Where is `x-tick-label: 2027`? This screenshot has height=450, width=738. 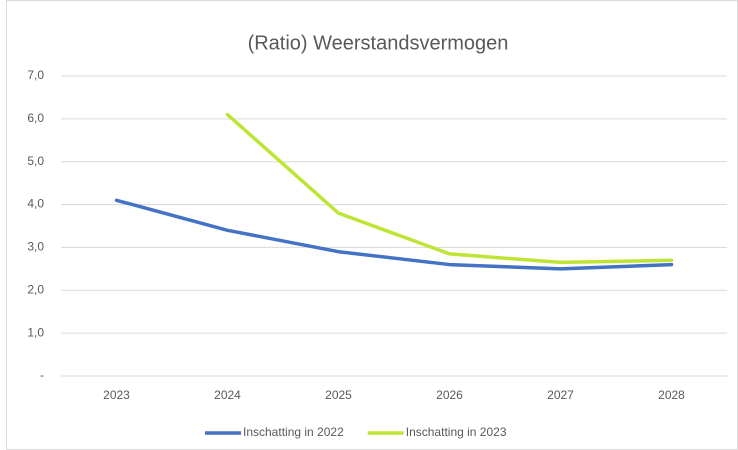 x-tick-label: 2027 is located at coordinates (560, 395).